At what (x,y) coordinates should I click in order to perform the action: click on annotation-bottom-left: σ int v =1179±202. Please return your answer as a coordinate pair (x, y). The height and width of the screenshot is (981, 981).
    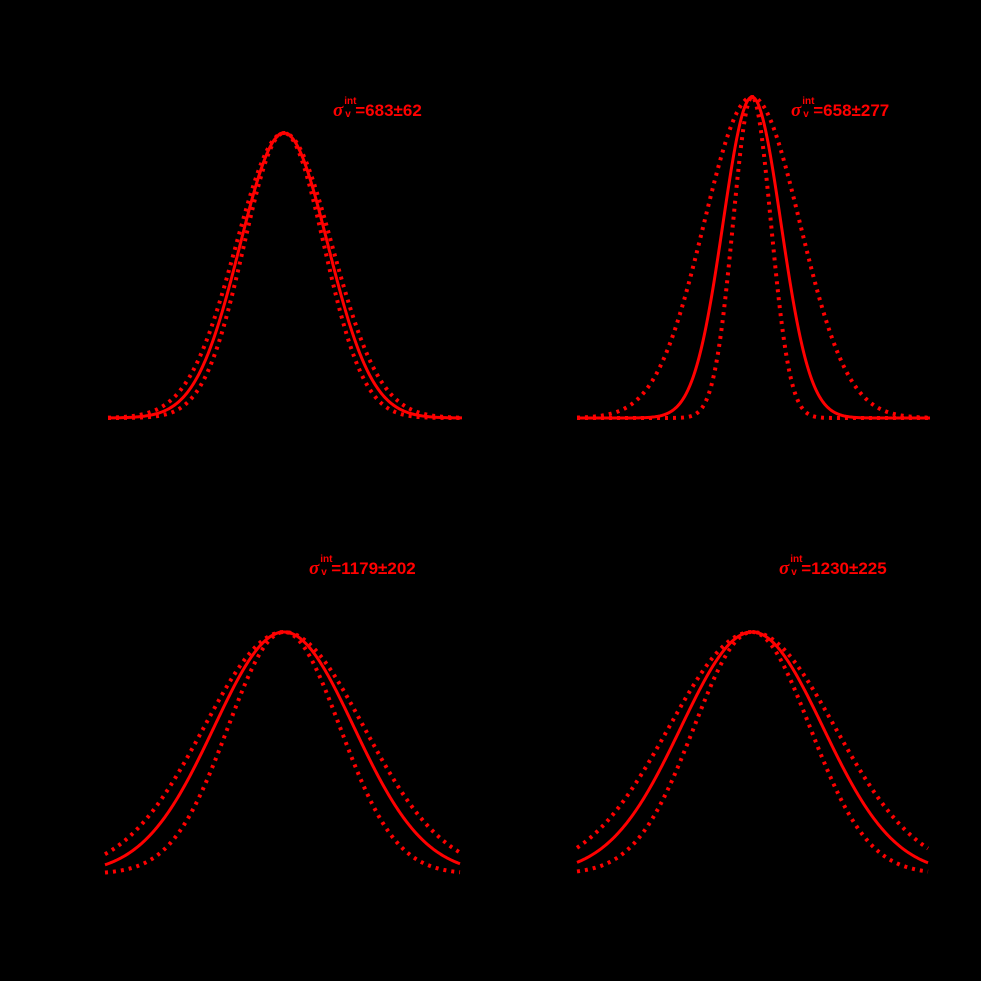
    Looking at the image, I should click on (362, 567).